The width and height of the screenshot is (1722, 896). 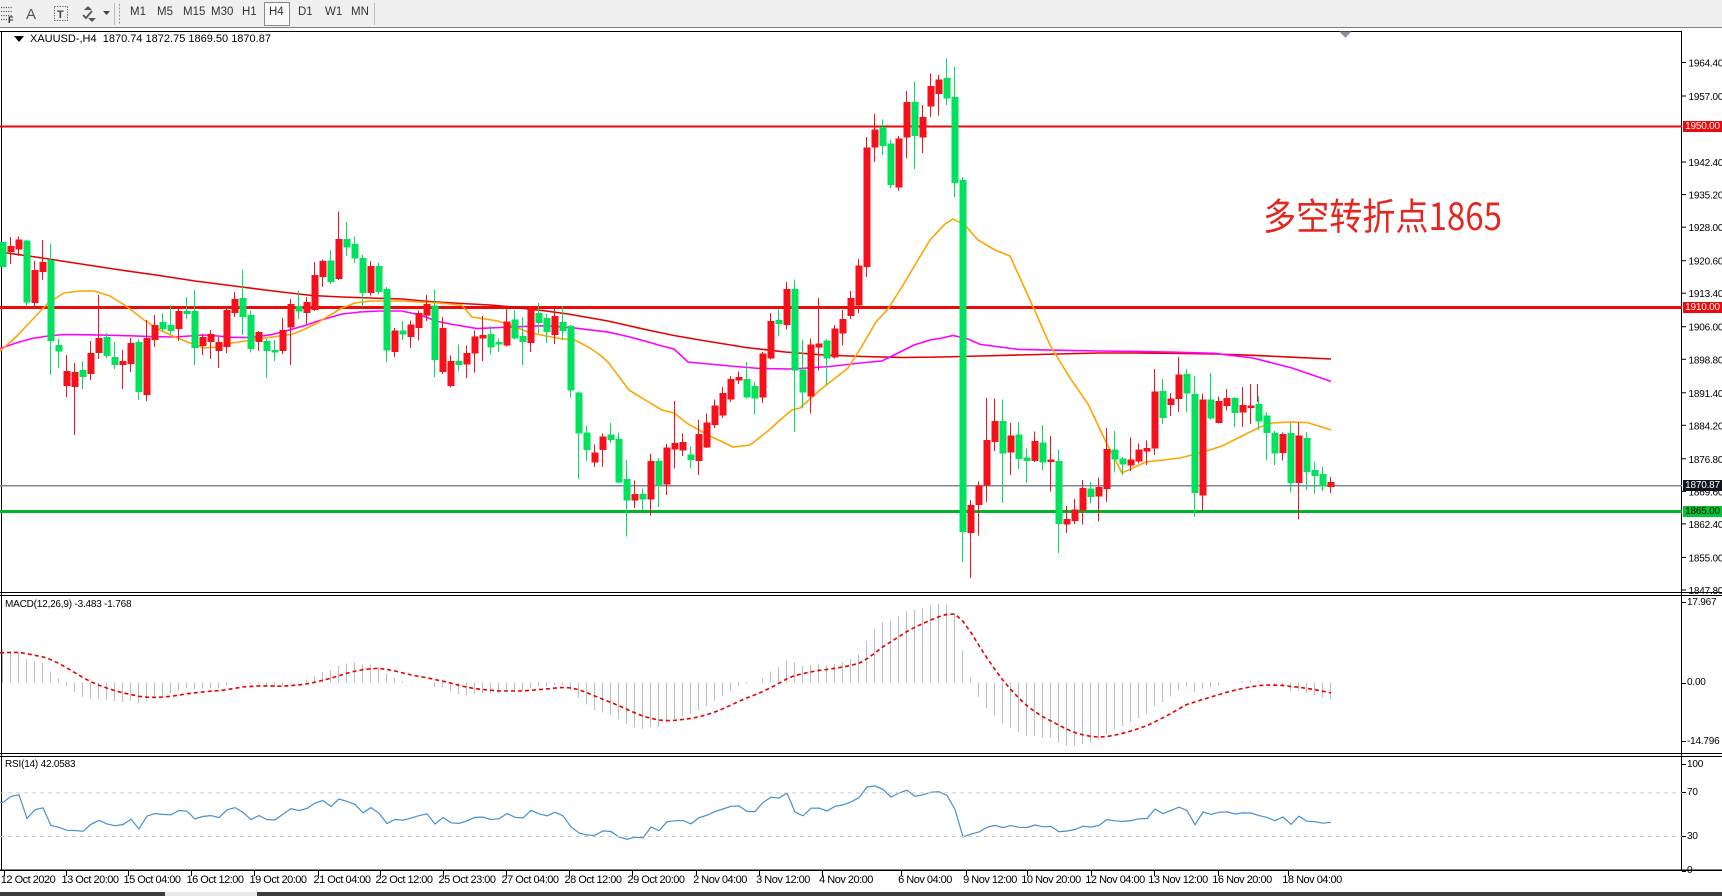 What do you see at coordinates (1705, 262) in the screenshot?
I see `svg-text: 1920.60` at bounding box center [1705, 262].